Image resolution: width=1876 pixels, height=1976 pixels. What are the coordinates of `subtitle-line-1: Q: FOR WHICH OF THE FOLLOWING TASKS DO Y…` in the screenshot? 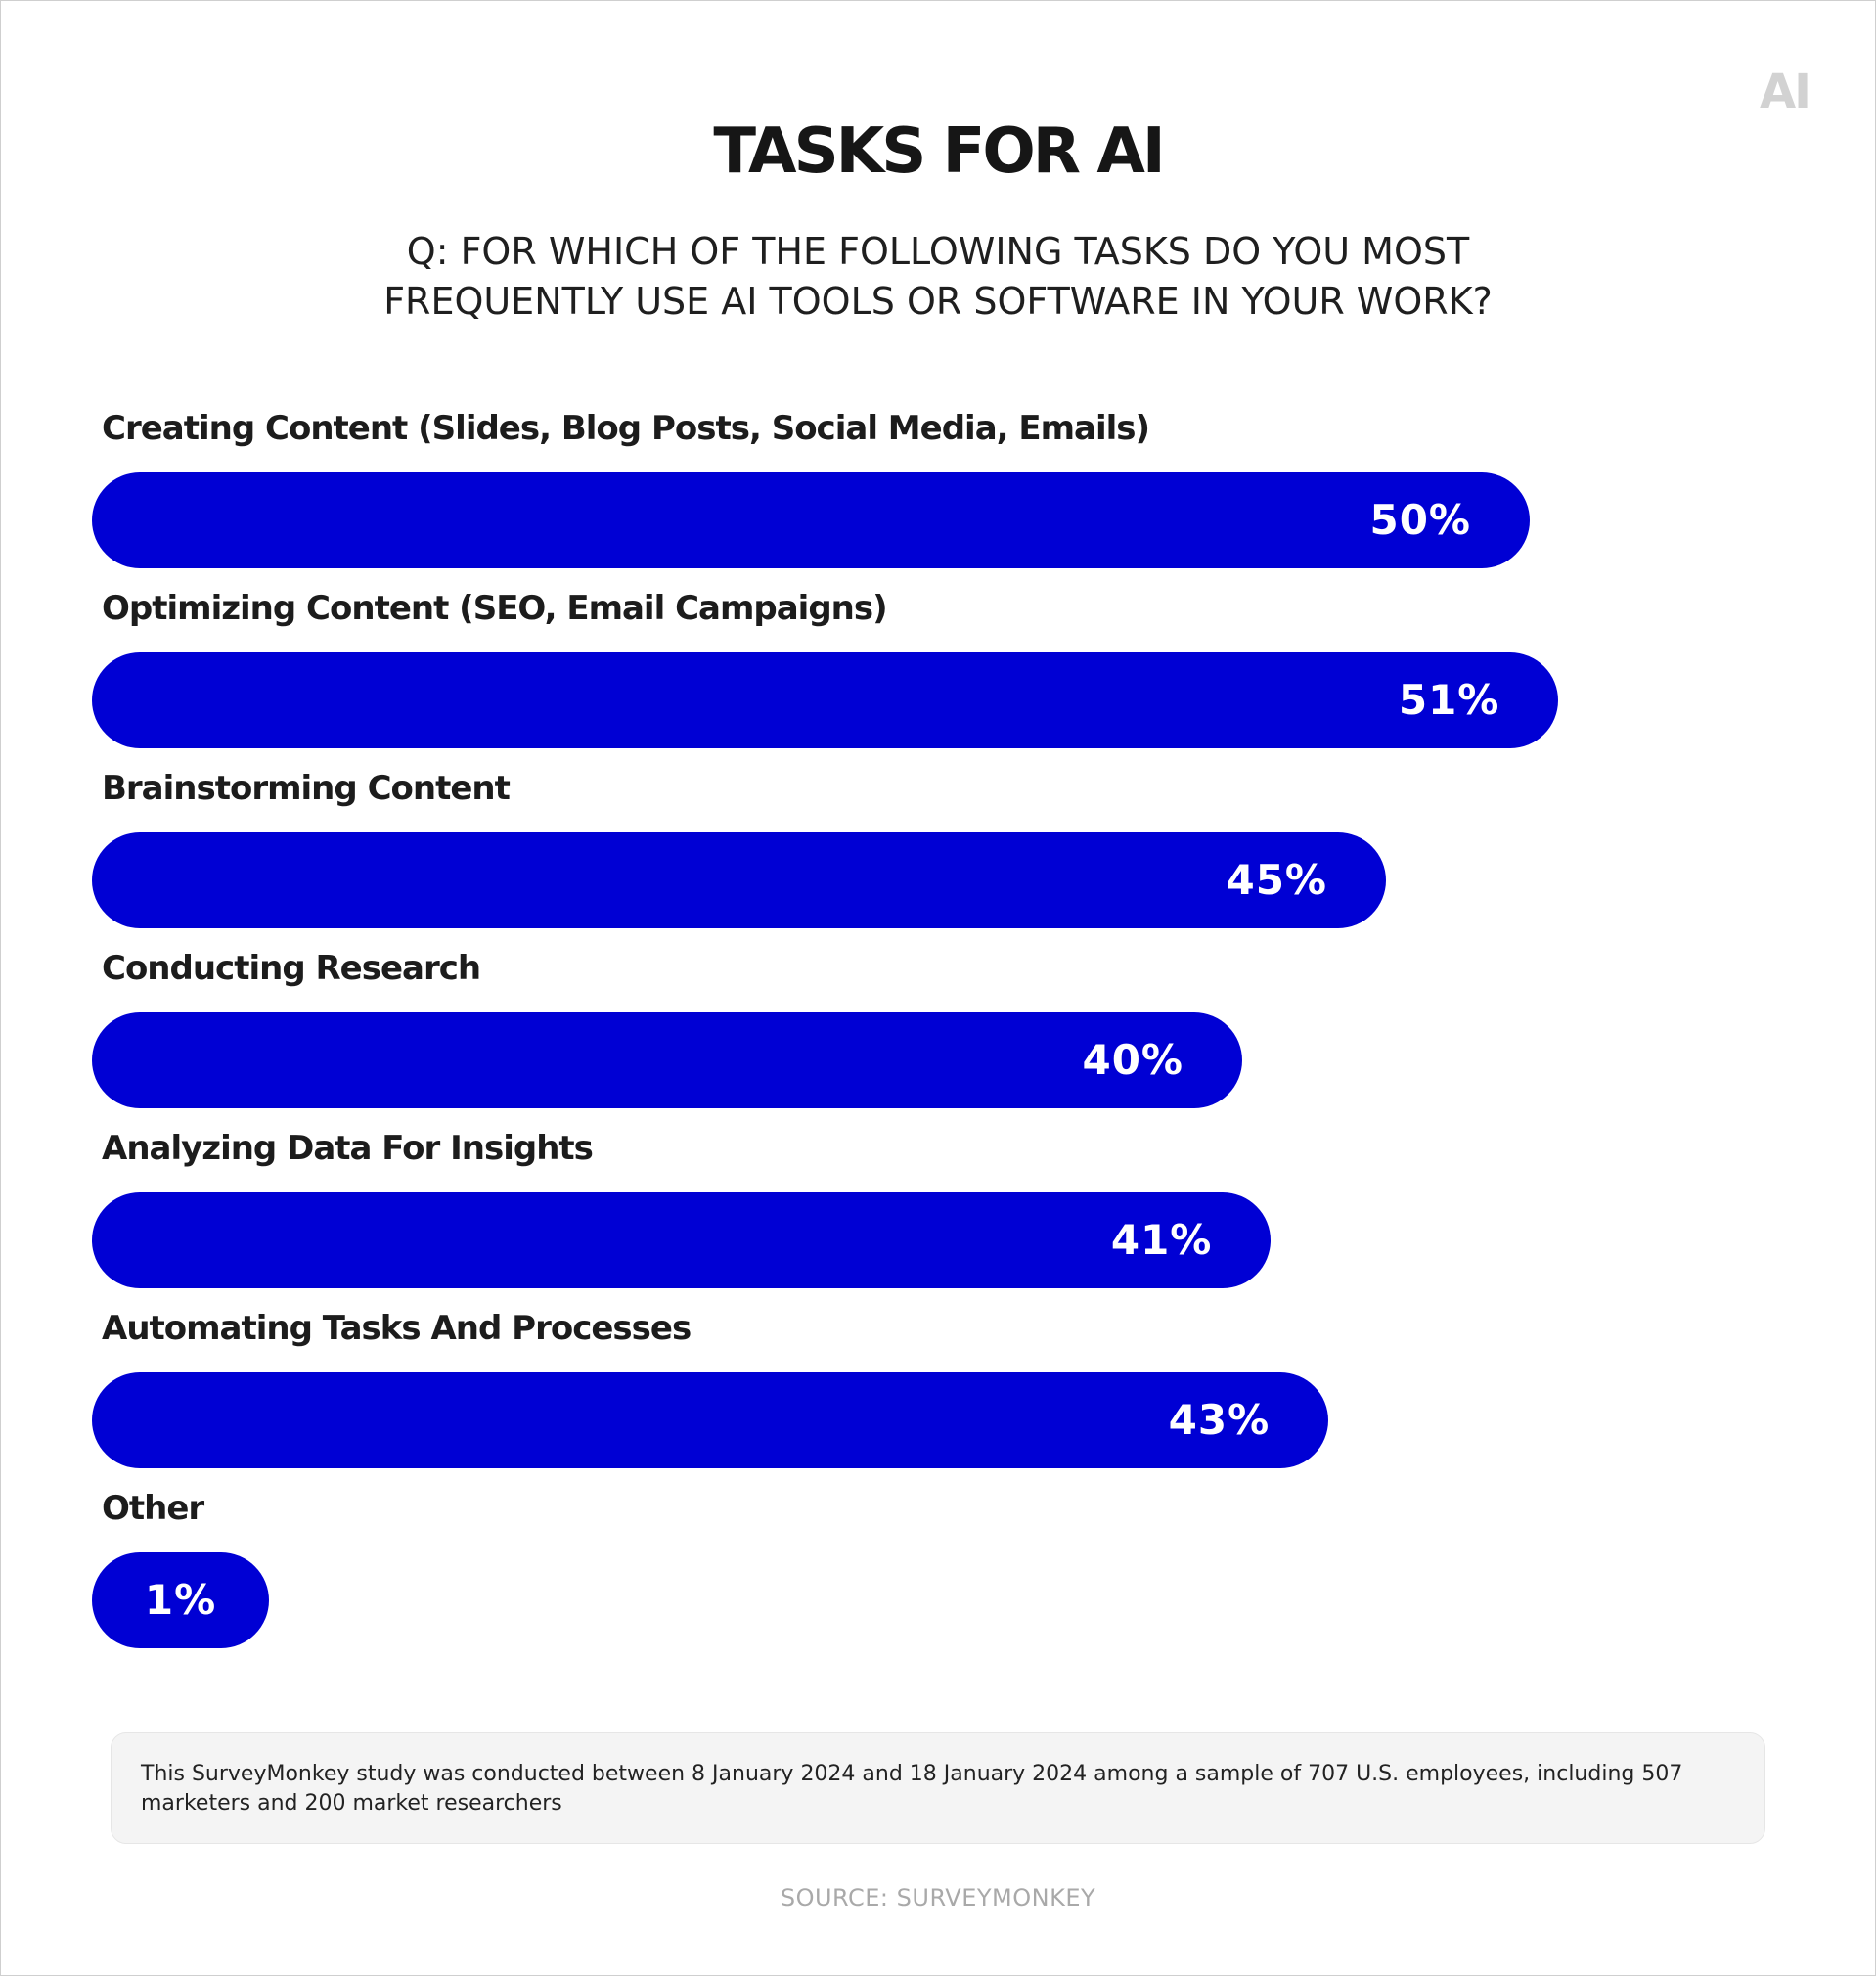 It's located at (938, 251).